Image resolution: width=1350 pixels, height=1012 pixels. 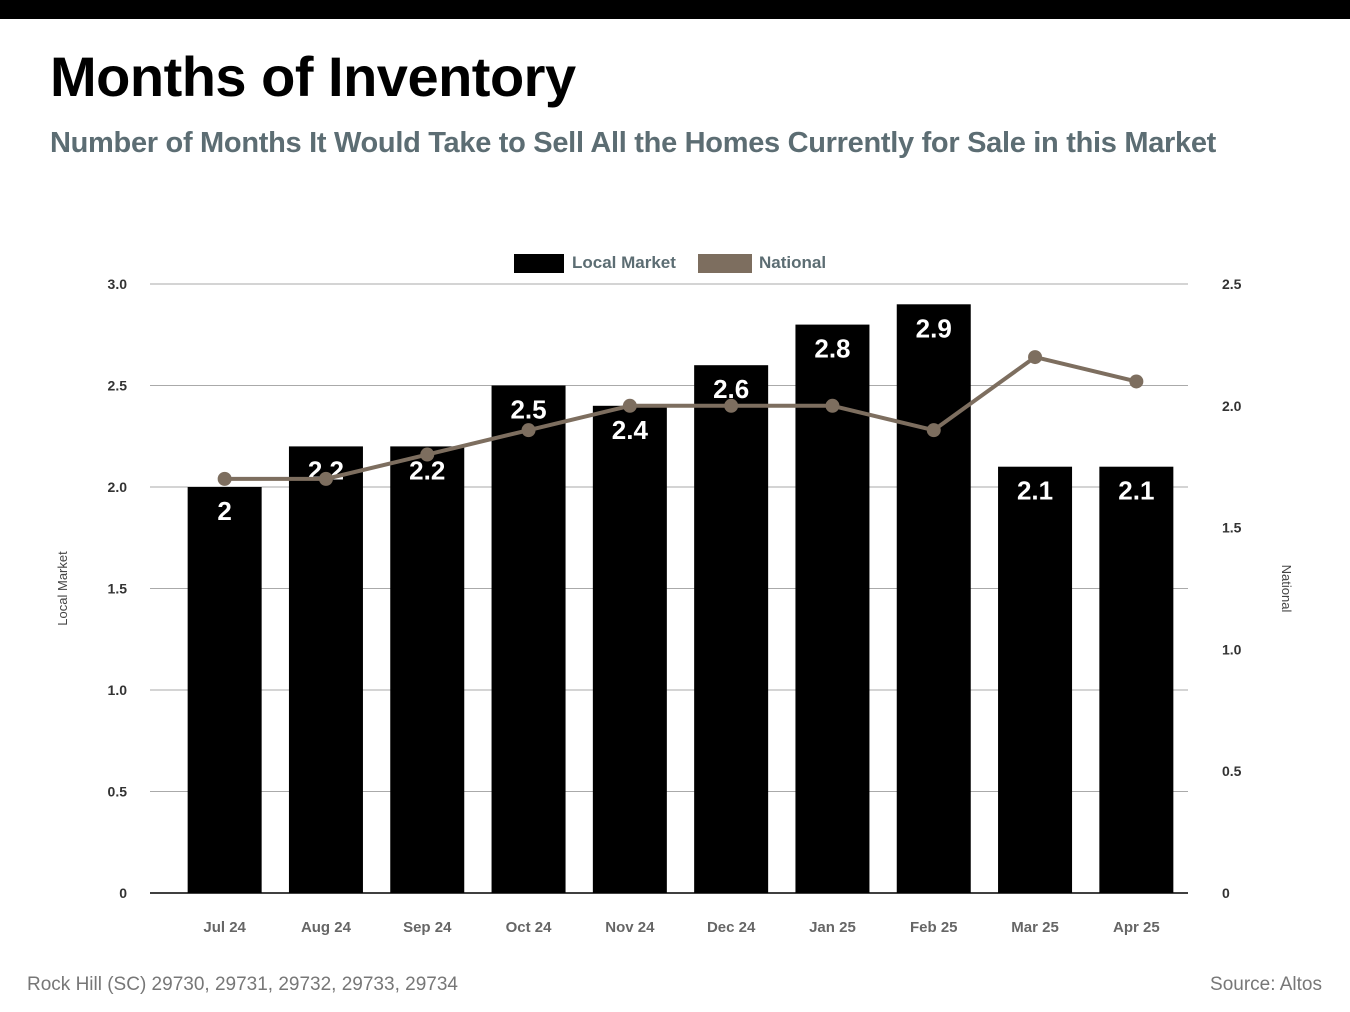 What do you see at coordinates (529, 927) in the screenshot?
I see `x-tick-label: Oct 24` at bounding box center [529, 927].